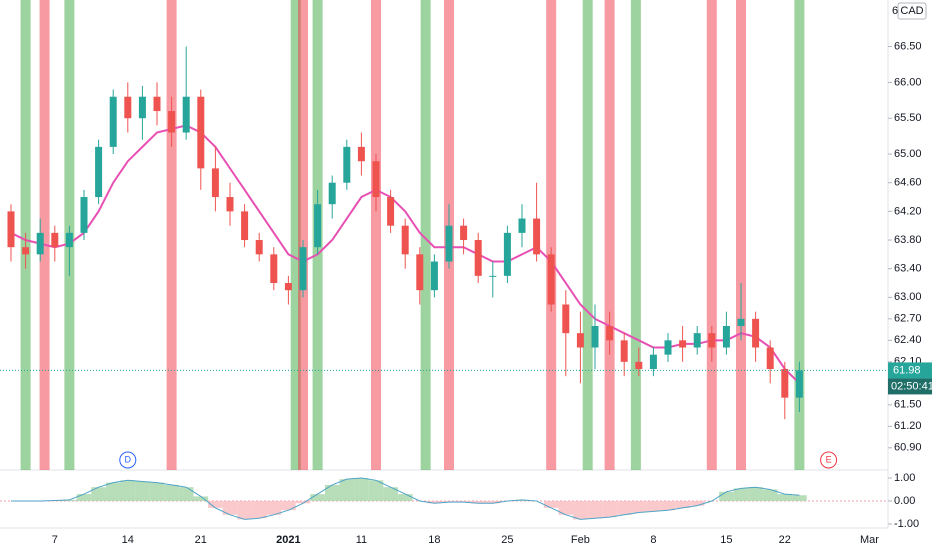 Image resolution: width=932 pixels, height=550 pixels. I want to click on countdown-tag, so click(910, 386).